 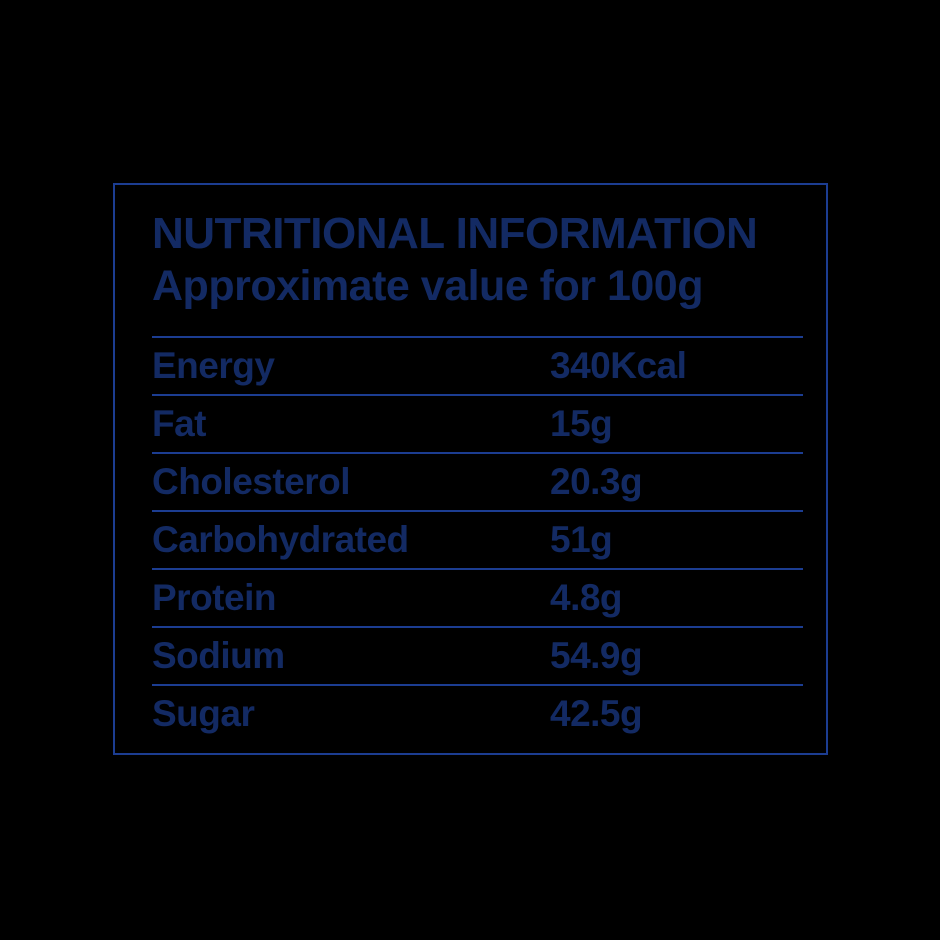 What do you see at coordinates (251, 482) in the screenshot?
I see `row-label: Cholesterol` at bounding box center [251, 482].